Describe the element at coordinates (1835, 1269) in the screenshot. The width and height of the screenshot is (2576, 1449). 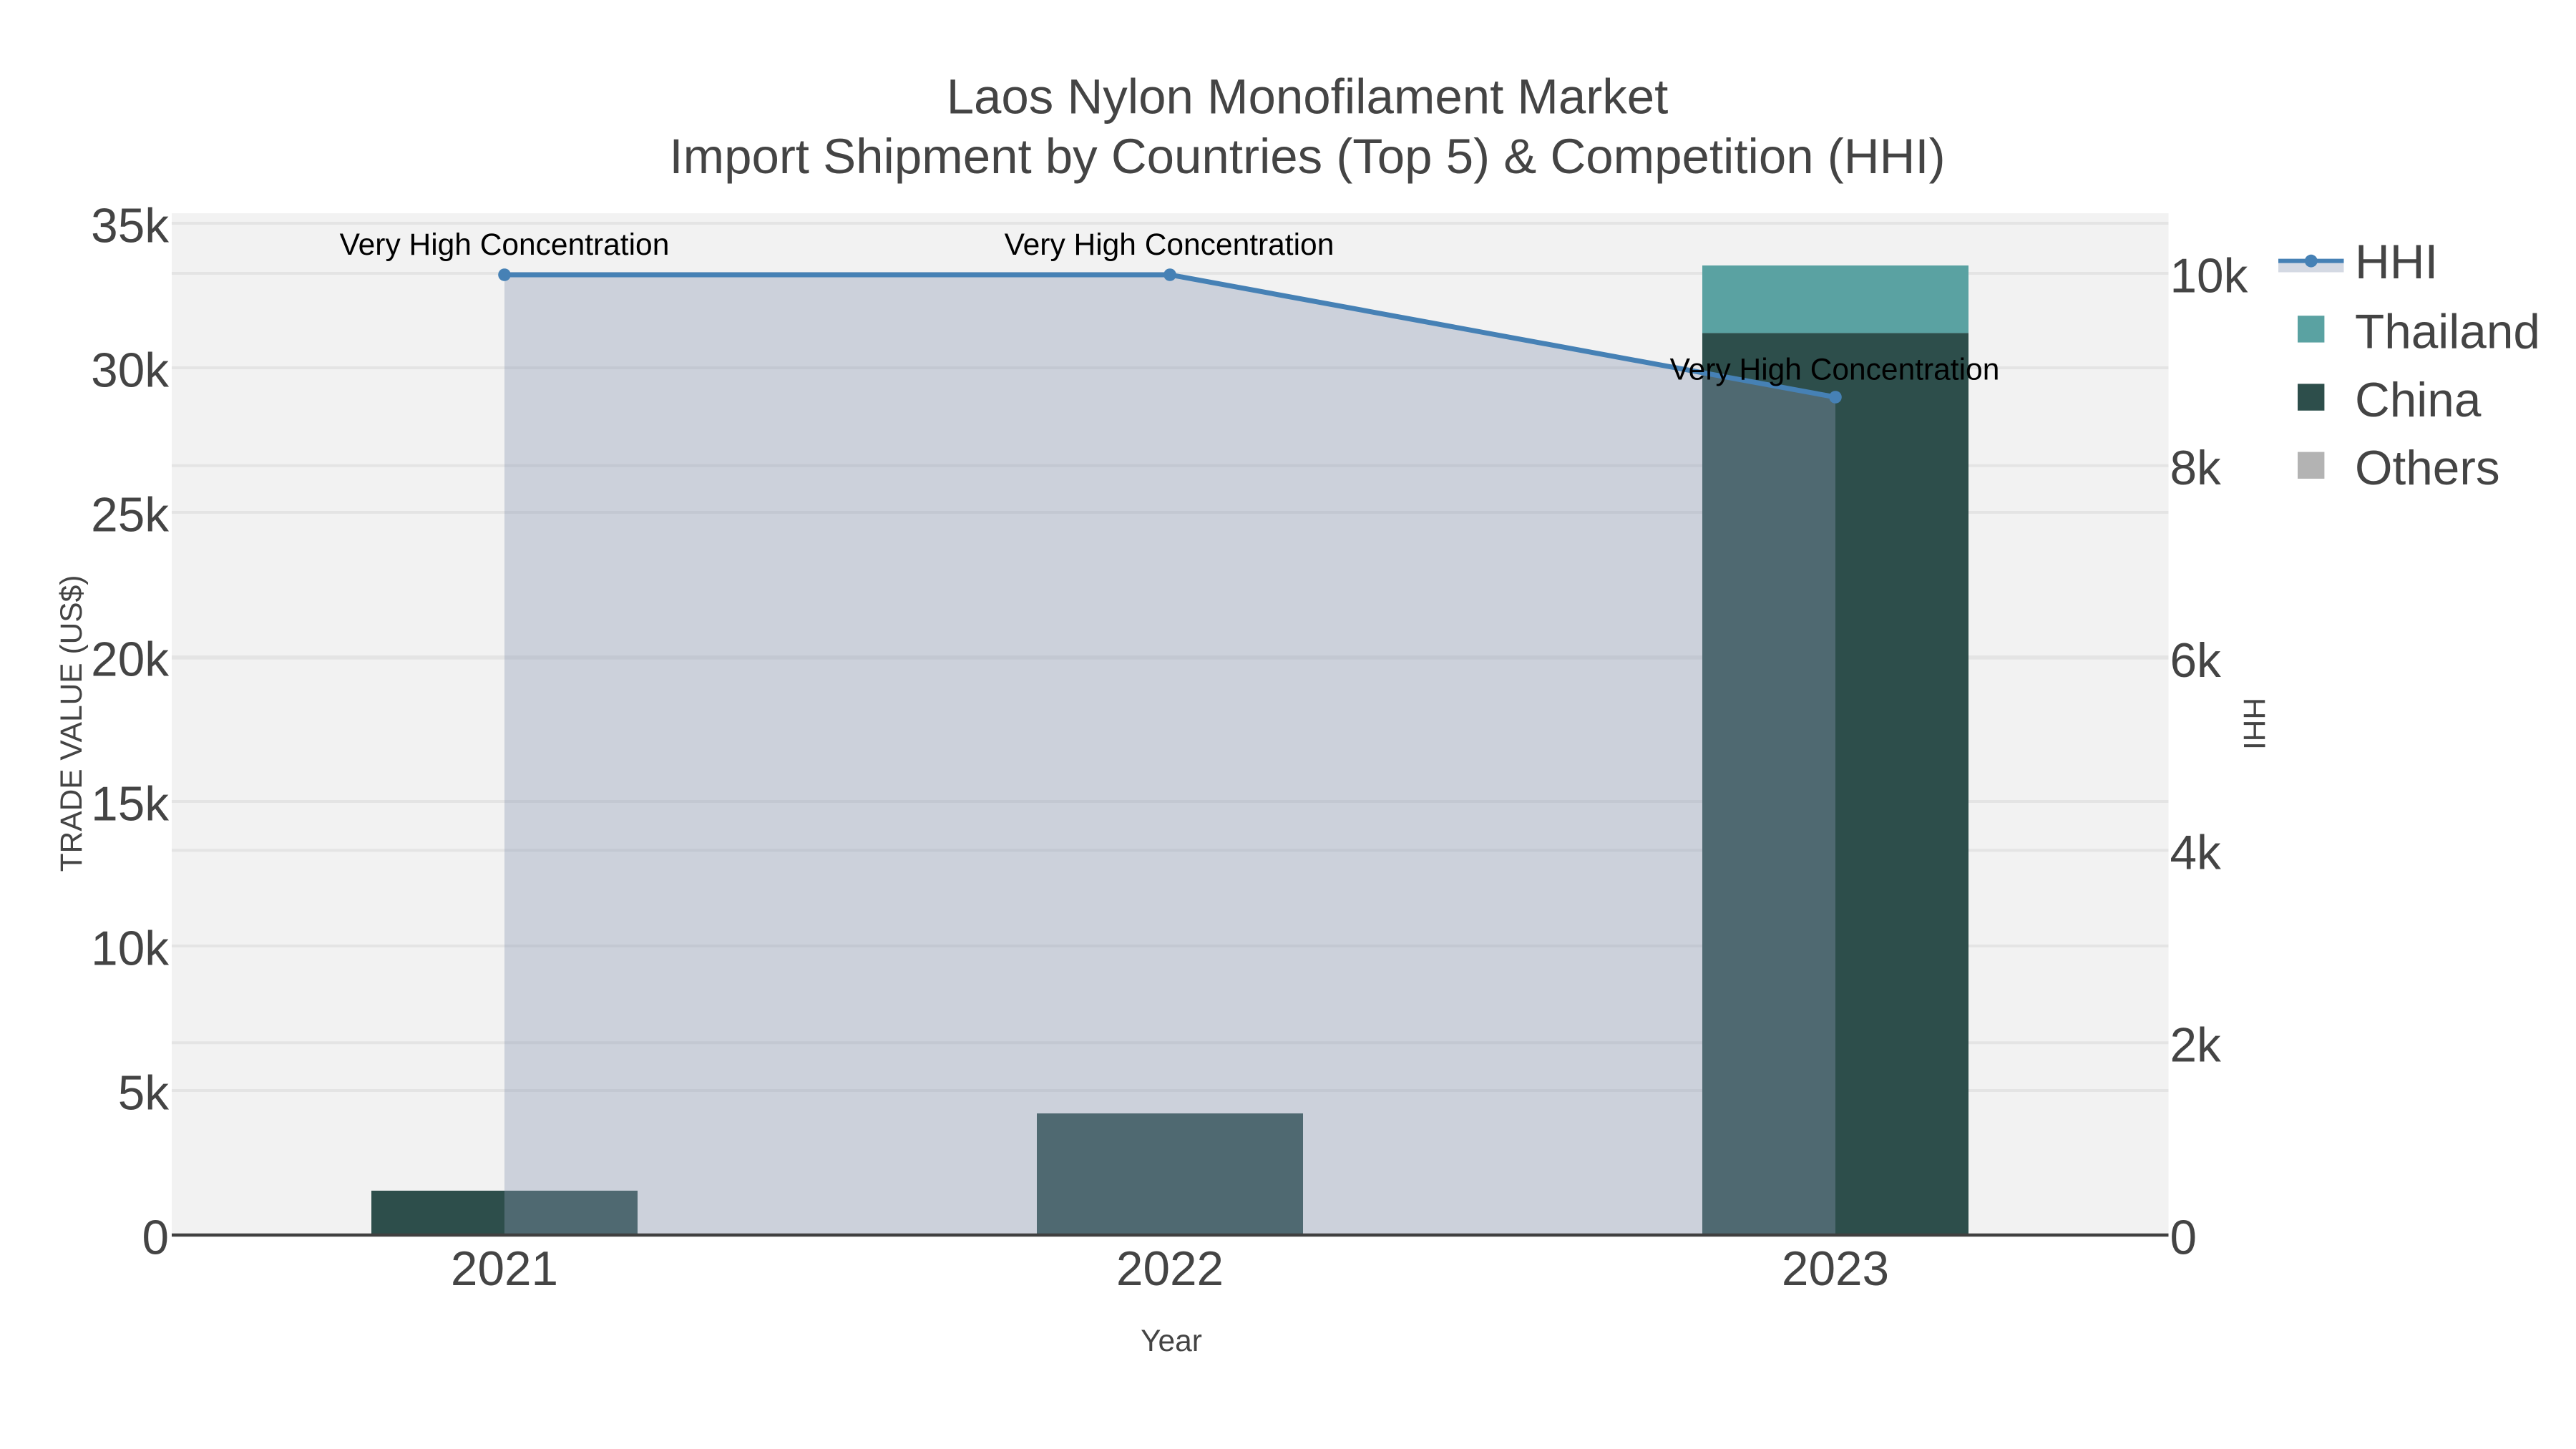
I see `svg-text: 2023` at that location.